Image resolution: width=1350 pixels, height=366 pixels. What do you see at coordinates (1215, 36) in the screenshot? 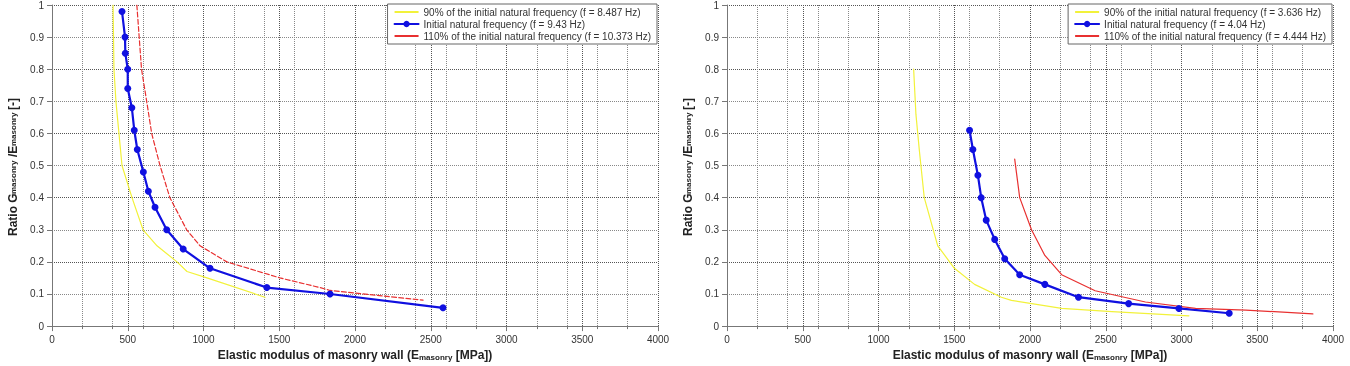
I see `legend-label: 110% of the initial natural frequency (f = 4.444 Hz)` at bounding box center [1215, 36].